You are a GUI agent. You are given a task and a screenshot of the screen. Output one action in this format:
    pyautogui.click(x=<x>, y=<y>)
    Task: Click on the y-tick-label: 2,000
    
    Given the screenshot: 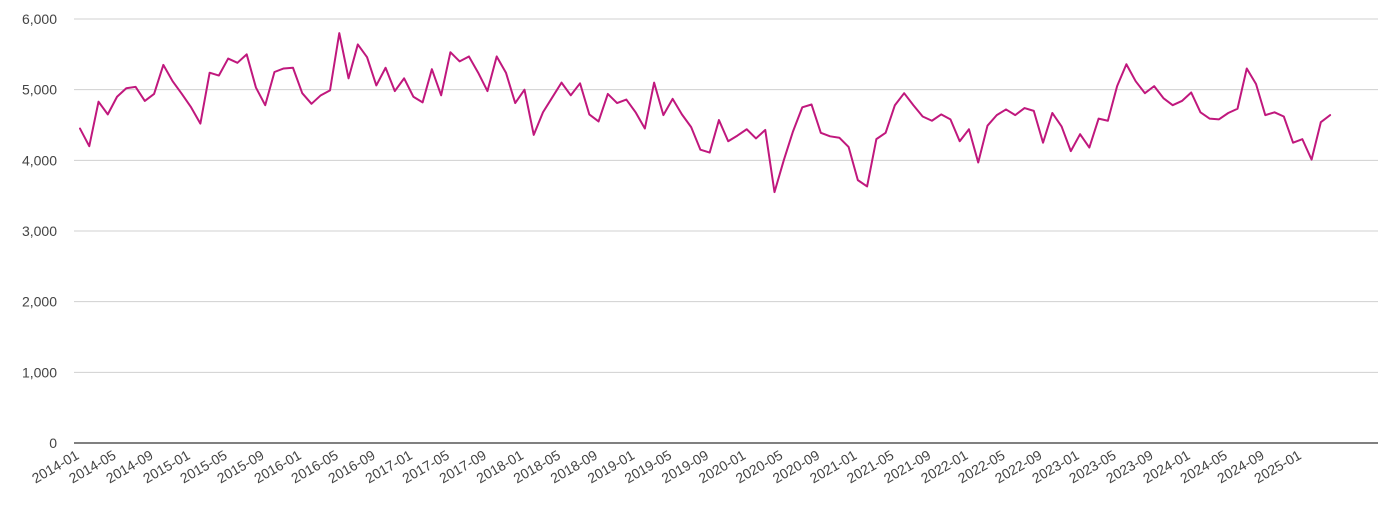 What is the action you would take?
    pyautogui.click(x=39, y=302)
    